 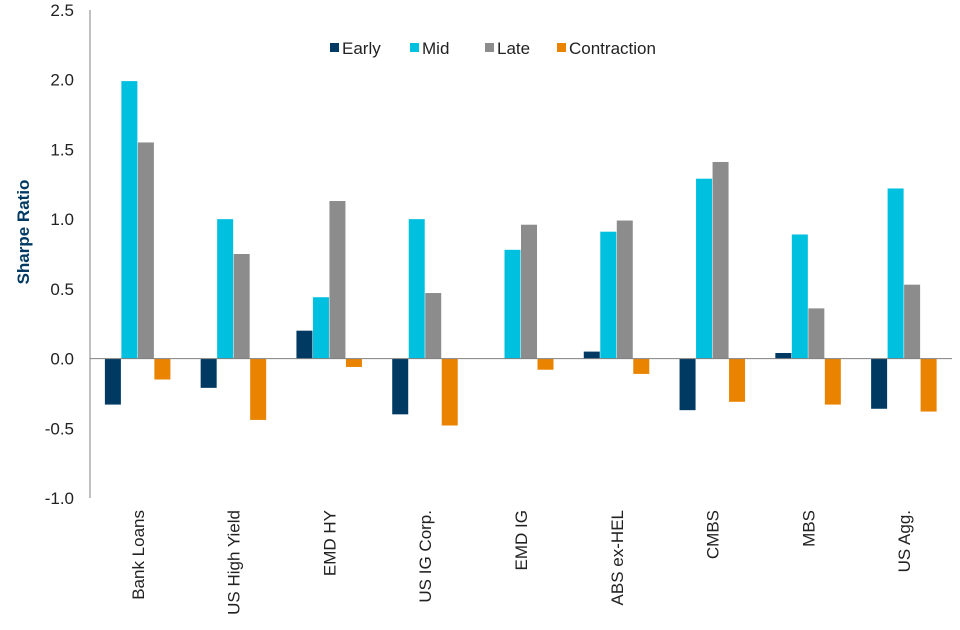 What do you see at coordinates (361, 48) in the screenshot?
I see `legend-label-early: Early` at bounding box center [361, 48].